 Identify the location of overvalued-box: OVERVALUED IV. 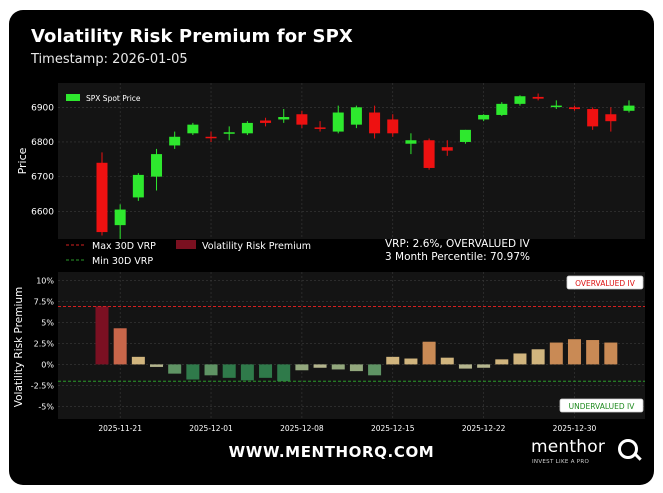
(605, 282).